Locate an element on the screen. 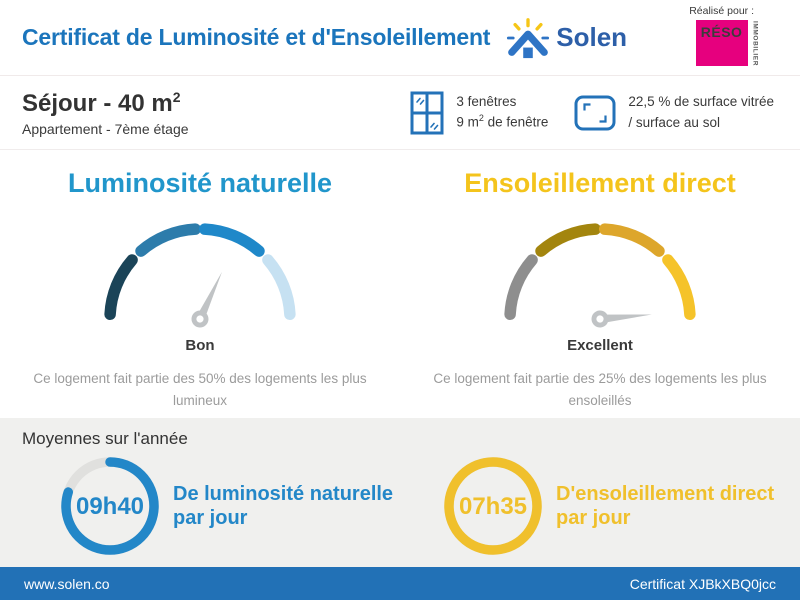  sunshine-hours-value: 07h35 is located at coordinates (493, 506).